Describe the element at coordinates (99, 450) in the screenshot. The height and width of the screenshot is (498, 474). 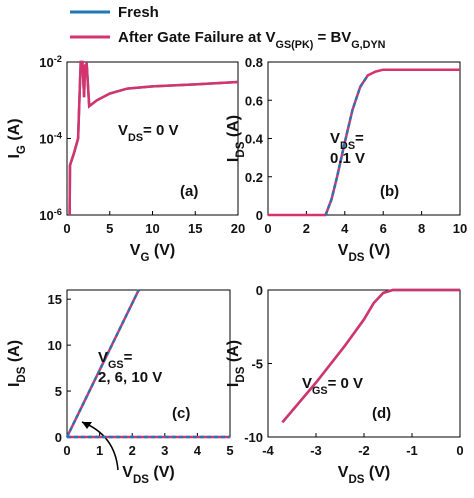
I see `x-tick-label: 1` at that location.